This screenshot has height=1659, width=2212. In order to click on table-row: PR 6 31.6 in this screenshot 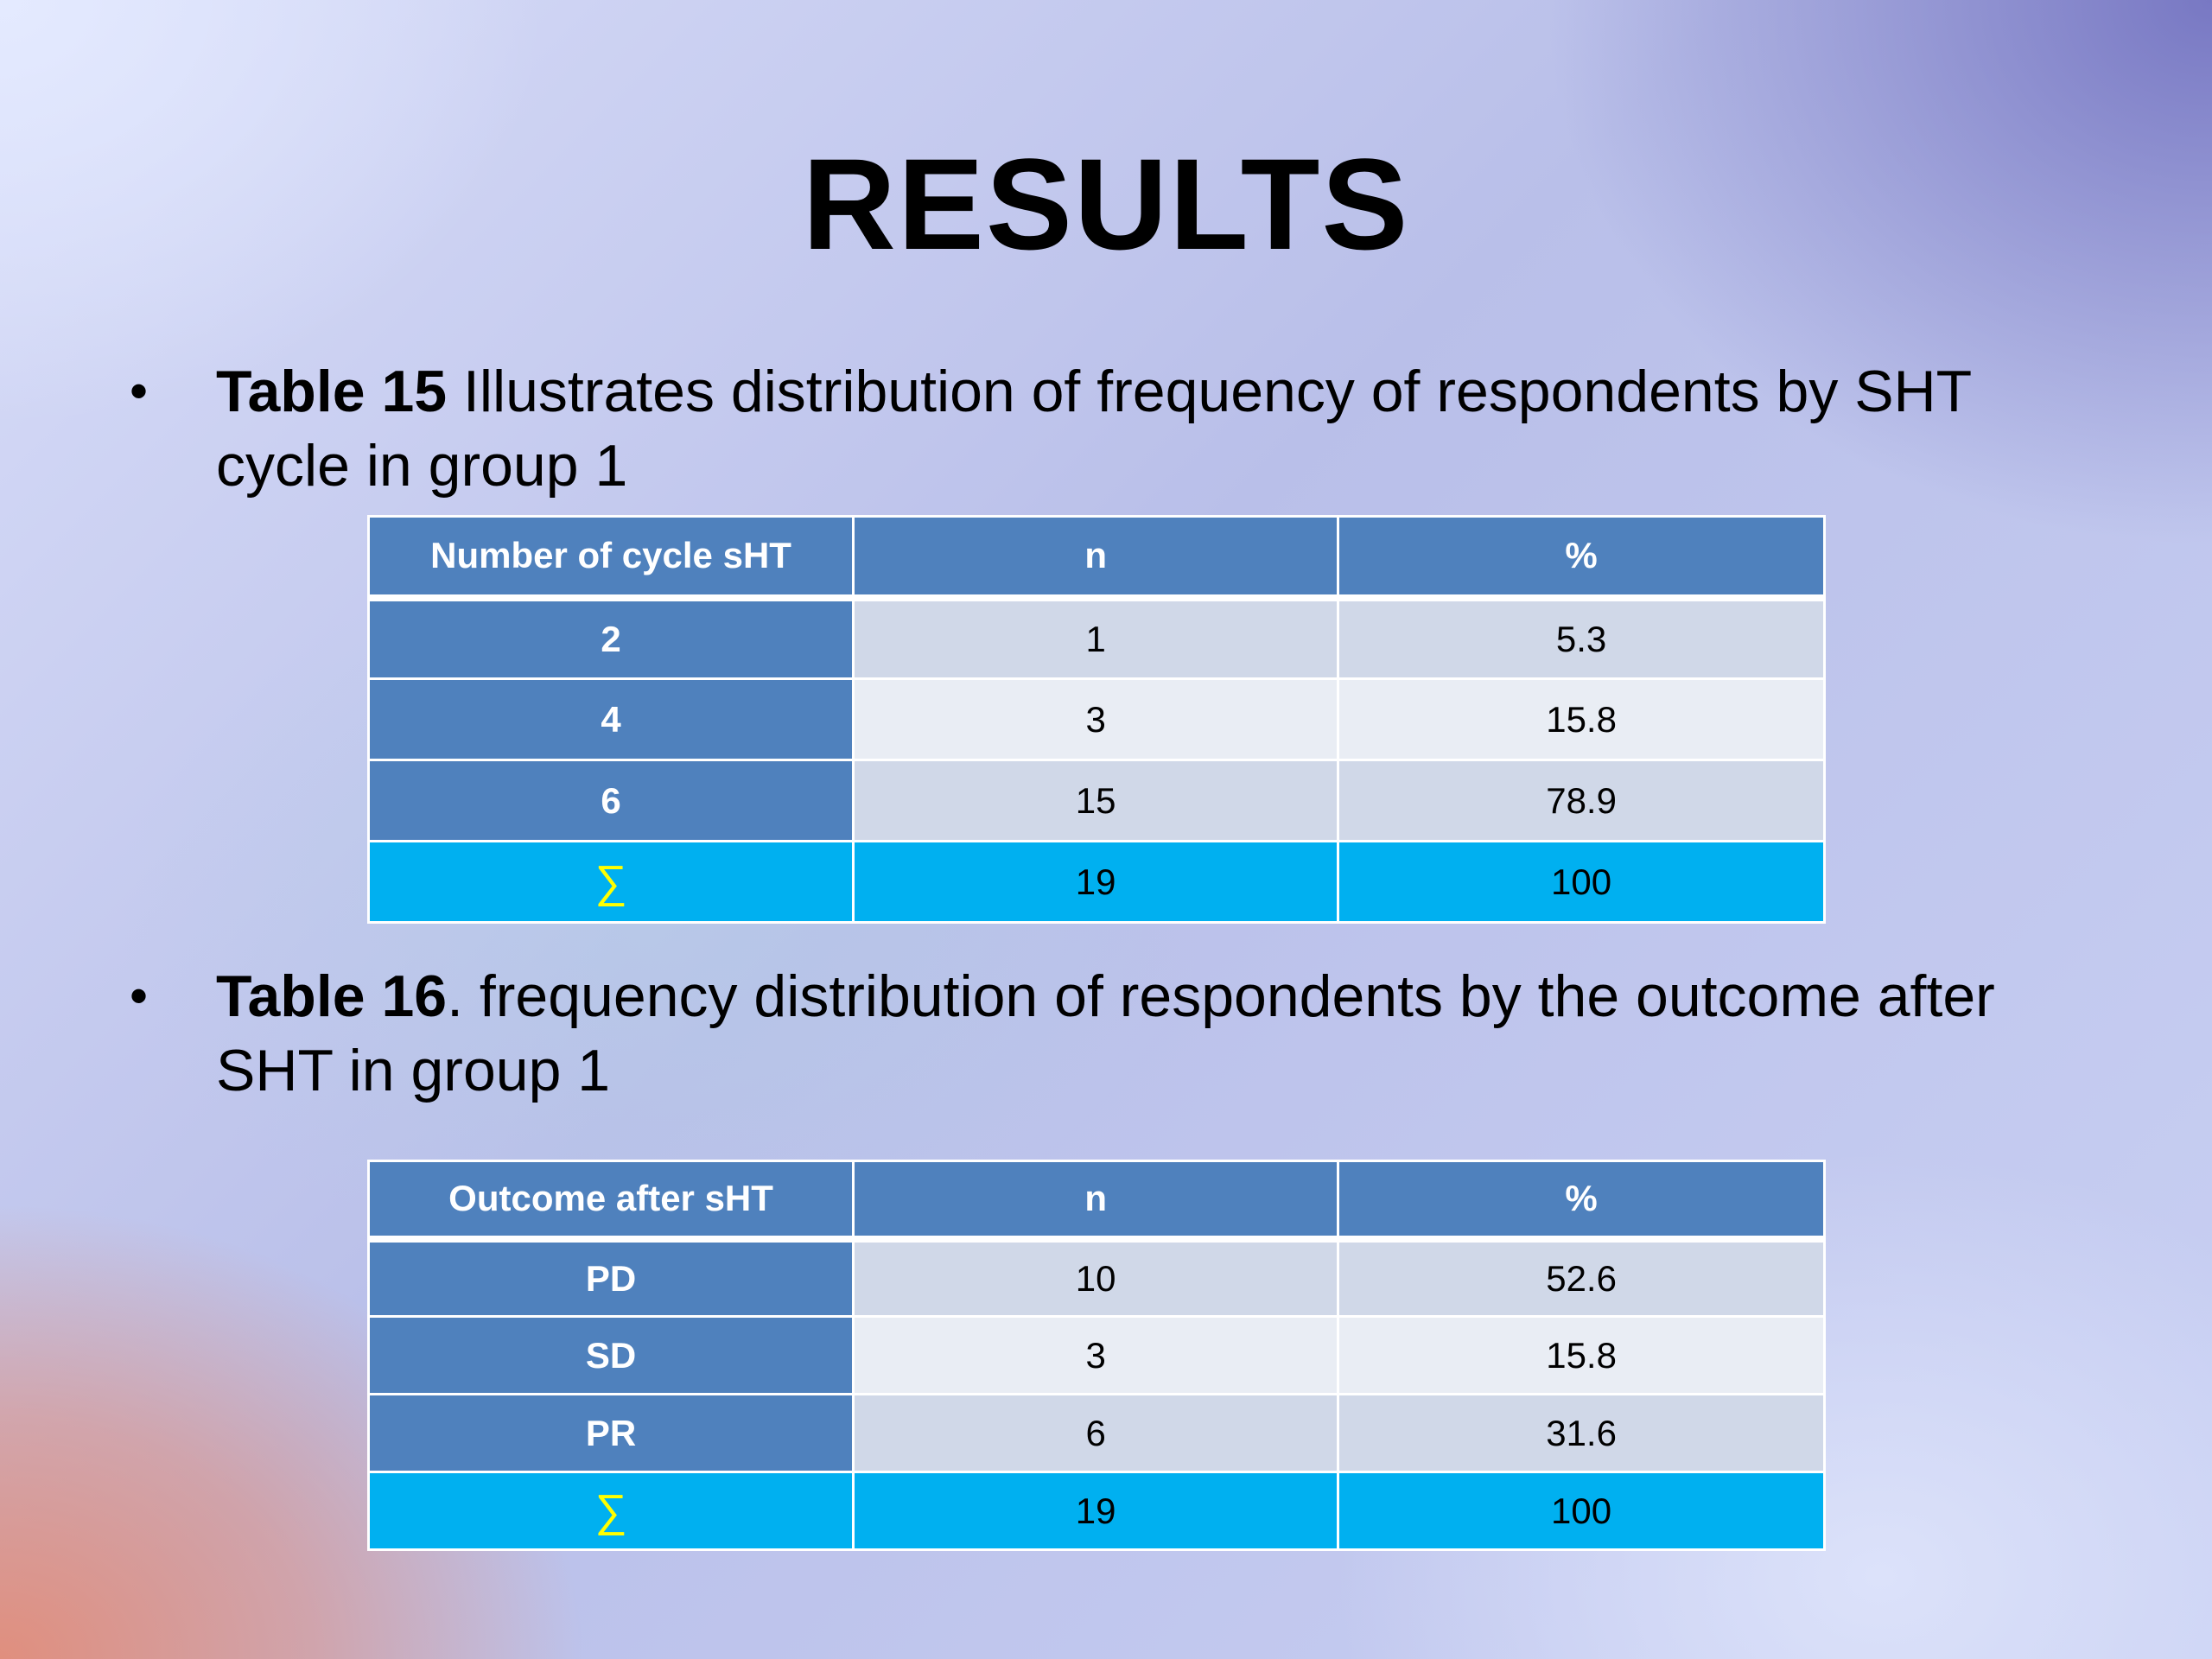, I will do `click(1096, 1433)`.